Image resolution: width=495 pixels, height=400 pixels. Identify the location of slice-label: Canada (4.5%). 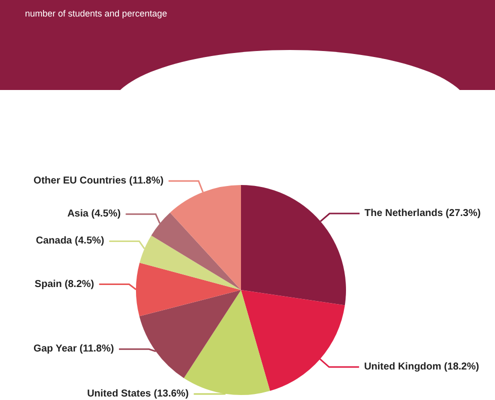
(70, 241).